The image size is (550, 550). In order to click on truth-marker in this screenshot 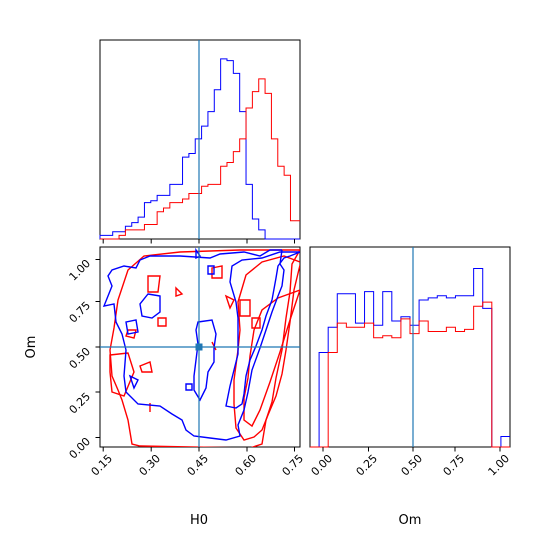, I will do `click(199, 347)`.